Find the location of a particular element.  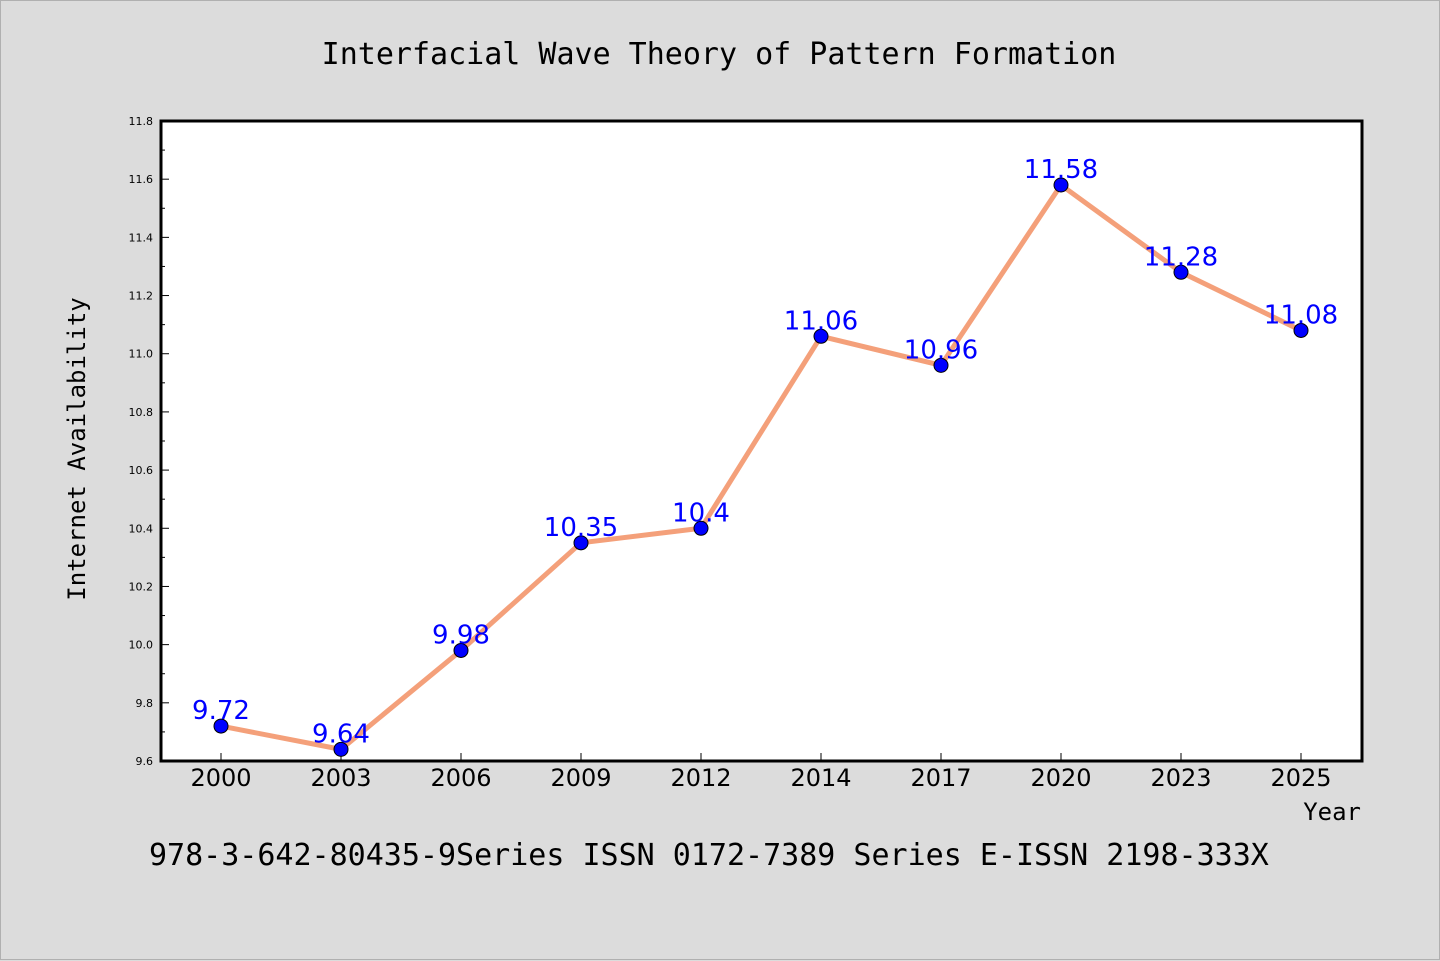

y-tick-label: 10.4 is located at coordinates (141, 528).